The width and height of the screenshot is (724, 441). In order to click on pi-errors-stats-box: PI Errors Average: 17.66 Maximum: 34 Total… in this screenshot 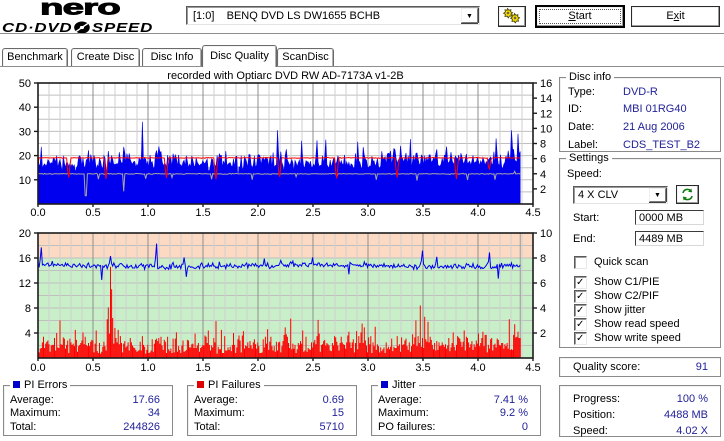, I will do `click(88, 407)`.